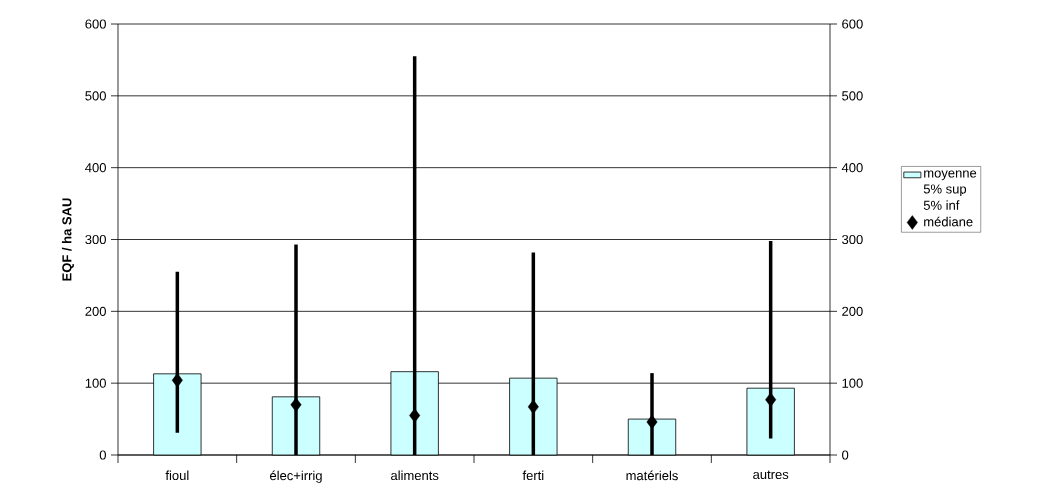 This screenshot has width=1045, height=504. What do you see at coordinates (945, 190) in the screenshot?
I see `text: 5% sup` at bounding box center [945, 190].